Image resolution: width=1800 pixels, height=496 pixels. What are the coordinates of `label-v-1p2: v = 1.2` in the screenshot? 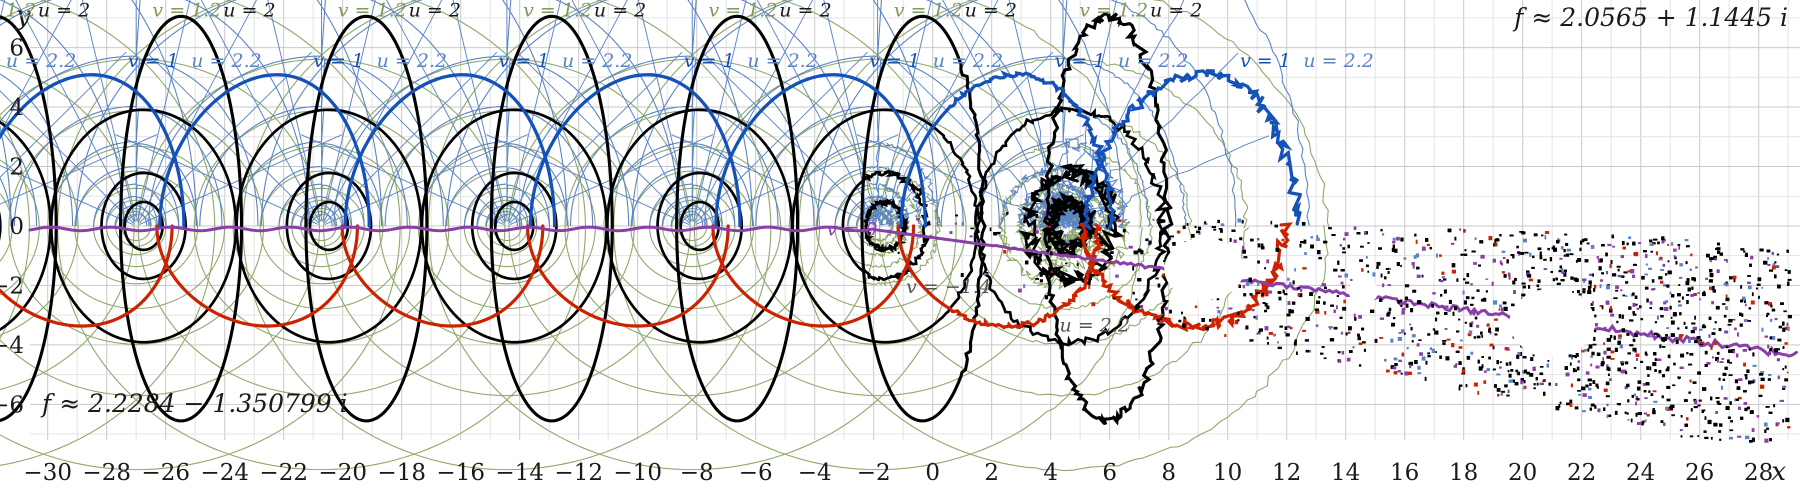 It's located at (372, 10).